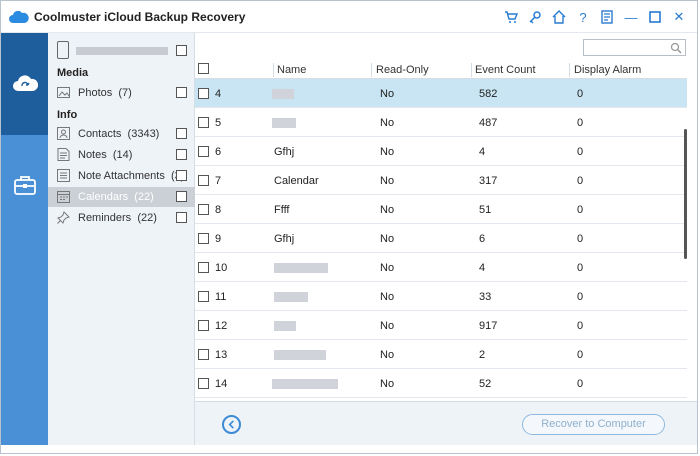 The width and height of the screenshot is (700, 456). I want to click on sidebar-item-calendars: Calendars (22), so click(121, 197).